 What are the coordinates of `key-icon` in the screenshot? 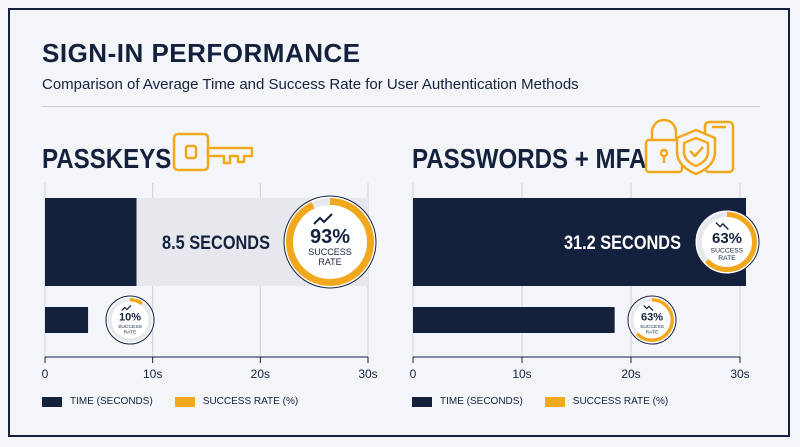 It's located at (213, 152).